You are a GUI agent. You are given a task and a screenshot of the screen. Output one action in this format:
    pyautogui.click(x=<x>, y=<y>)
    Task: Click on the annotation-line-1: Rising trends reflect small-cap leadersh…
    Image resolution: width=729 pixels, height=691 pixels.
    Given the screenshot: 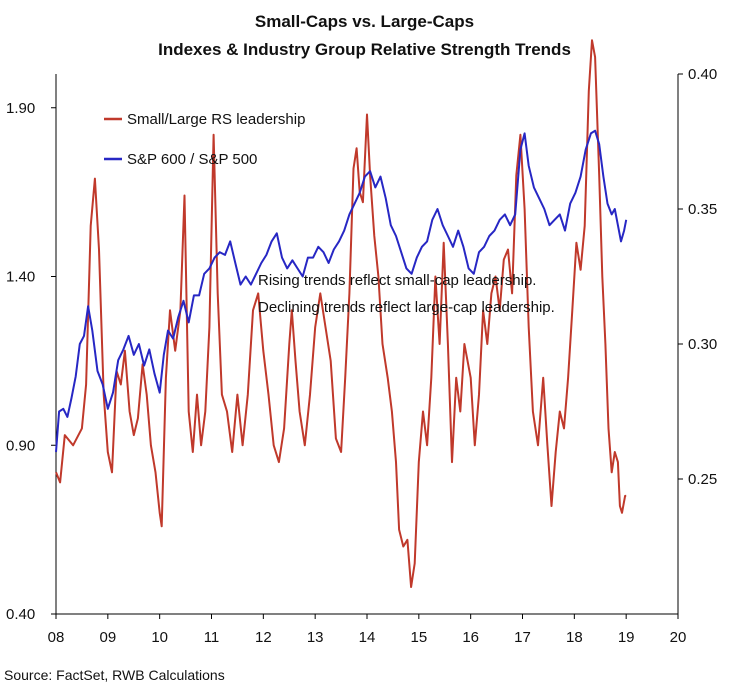 What is the action you would take?
    pyautogui.click(x=397, y=280)
    